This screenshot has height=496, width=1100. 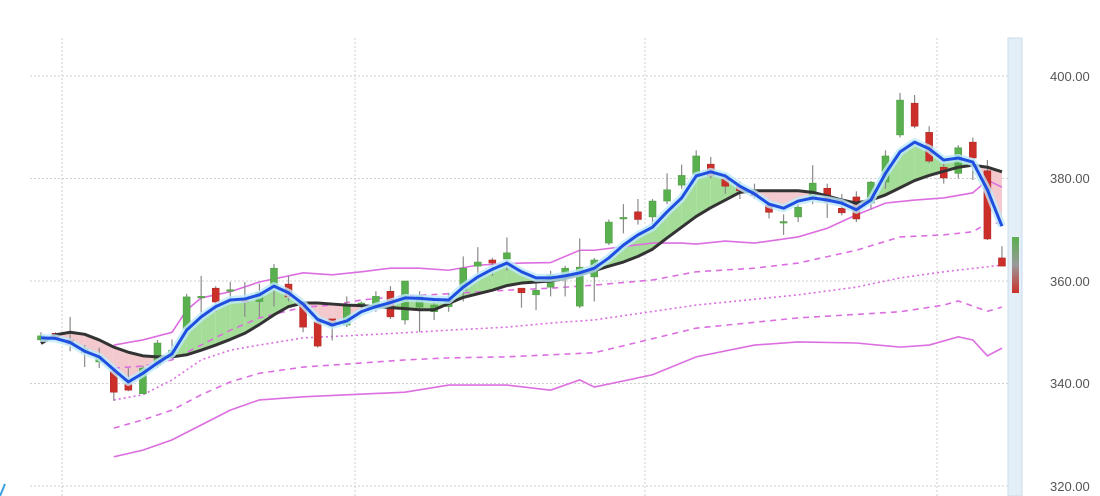 I want to click on y-tick-label: 380.00, so click(x=1070, y=178).